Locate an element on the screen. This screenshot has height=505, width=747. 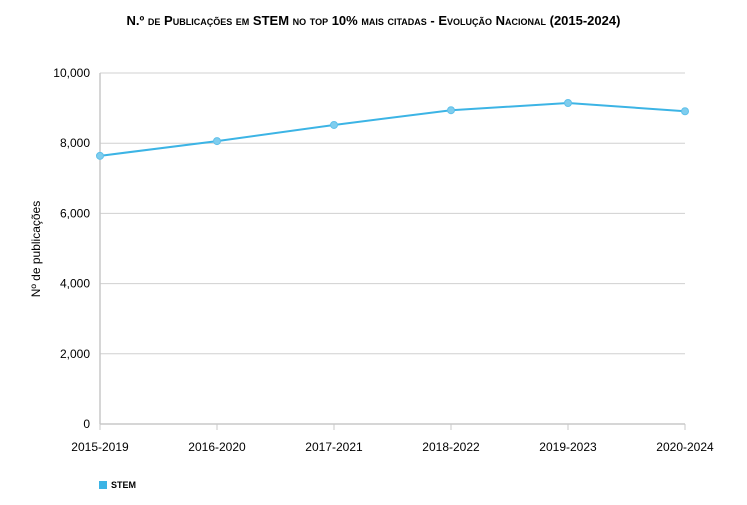
legend: STEM is located at coordinates (117, 485).